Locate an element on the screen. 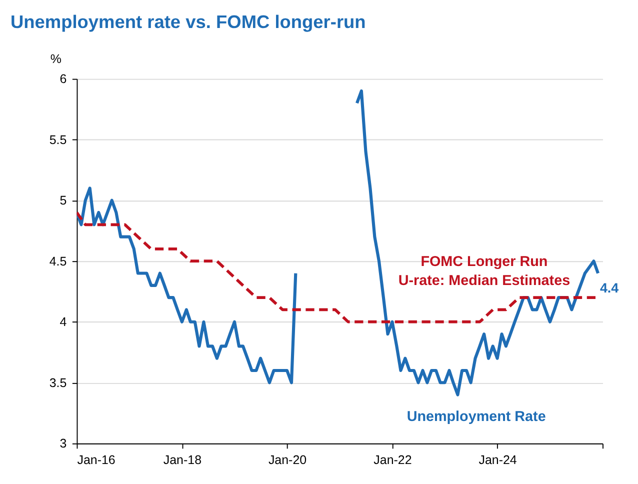 The height and width of the screenshot is (484, 638). y-tick-label: 4.5 is located at coordinates (58, 261).